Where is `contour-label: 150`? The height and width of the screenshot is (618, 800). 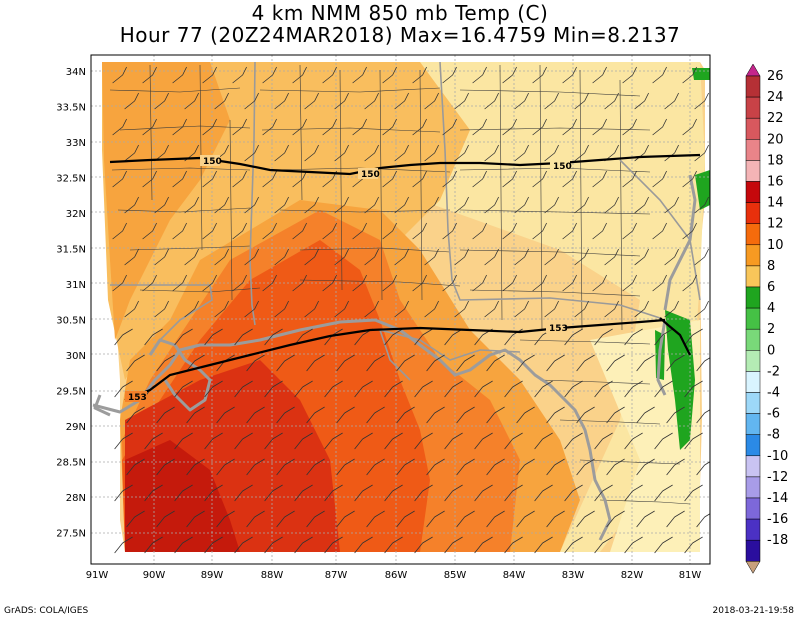 contour-label: 150 is located at coordinates (562, 167).